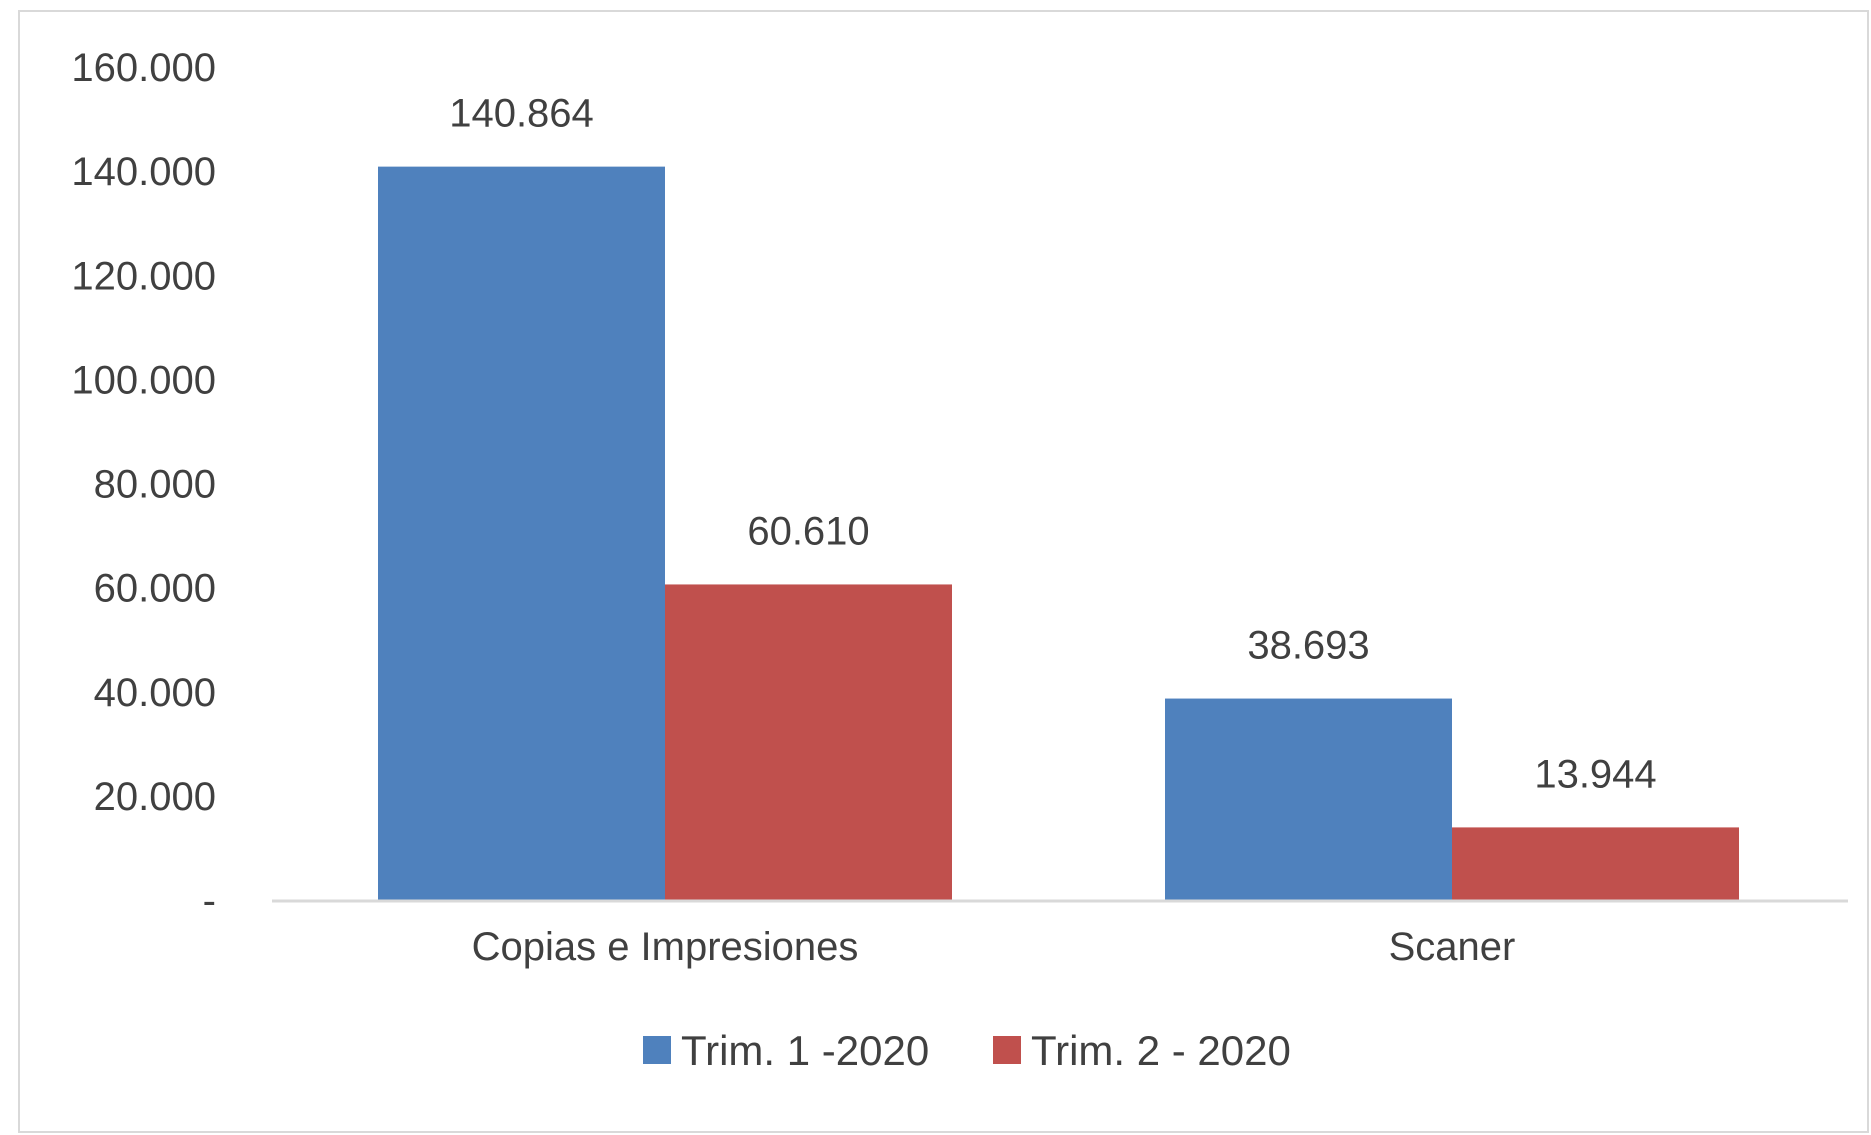  Describe the element at coordinates (143, 276) in the screenshot. I see `y-tick-label-6: 120.000` at that location.